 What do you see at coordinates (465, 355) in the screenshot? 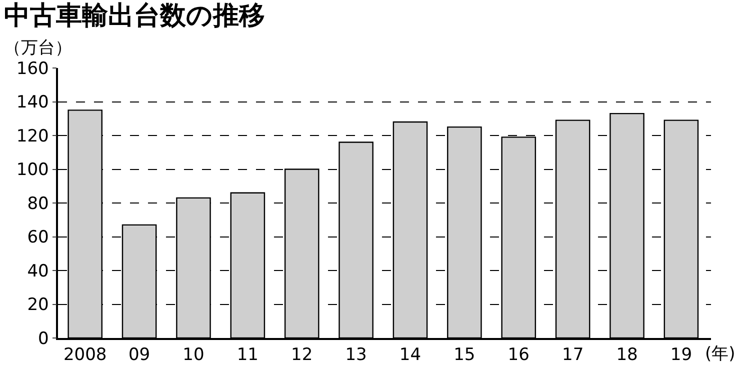
I see `x-tick-label: 15` at bounding box center [465, 355].